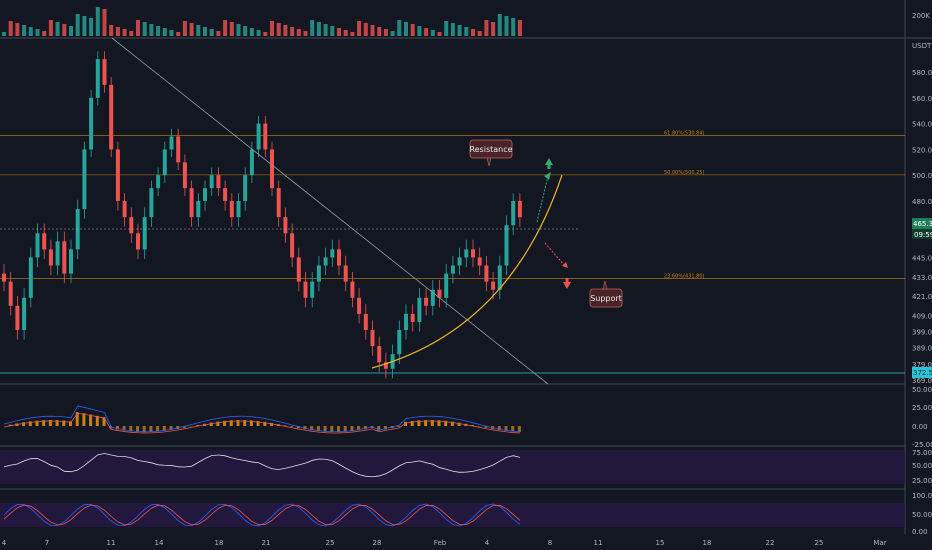  I want to click on macd-tick-label: -25.00, so click(922, 445).